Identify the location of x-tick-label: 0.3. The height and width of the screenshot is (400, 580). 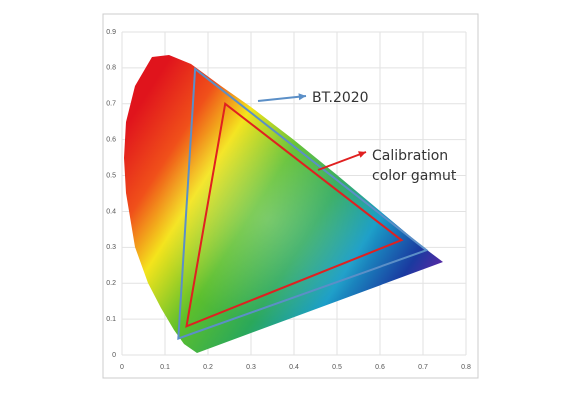
(251, 367).